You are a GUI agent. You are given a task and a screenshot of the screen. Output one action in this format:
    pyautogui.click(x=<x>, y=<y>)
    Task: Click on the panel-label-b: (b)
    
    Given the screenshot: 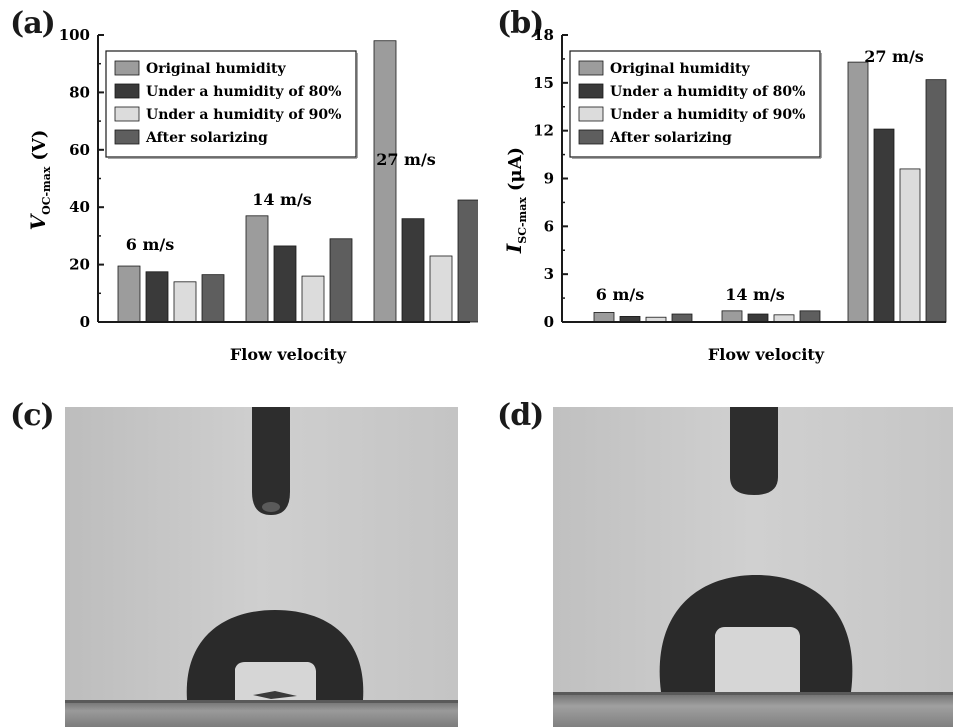 What is the action you would take?
    pyautogui.click(x=520, y=23)
    